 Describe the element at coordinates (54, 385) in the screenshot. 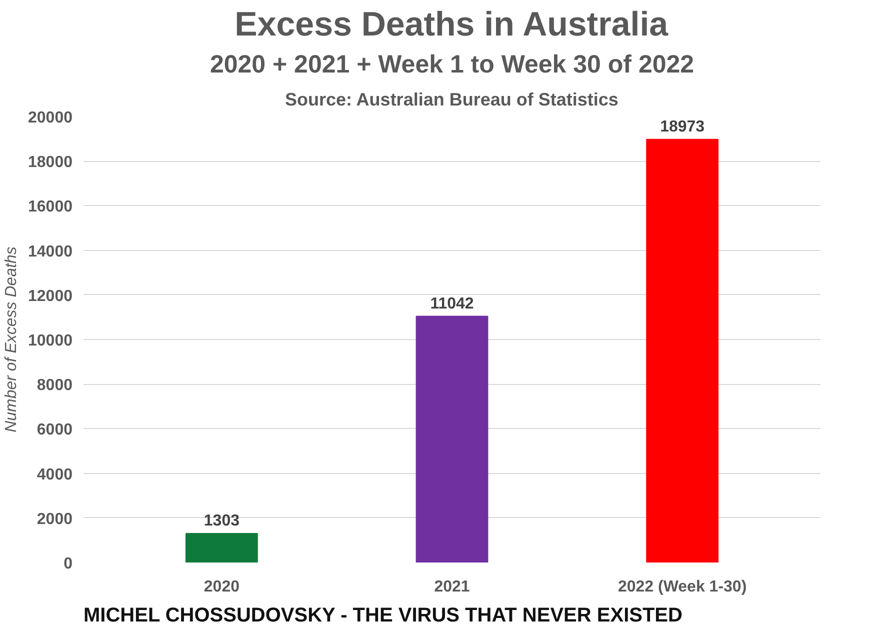

I see `y-tick-label: 8000` at that location.